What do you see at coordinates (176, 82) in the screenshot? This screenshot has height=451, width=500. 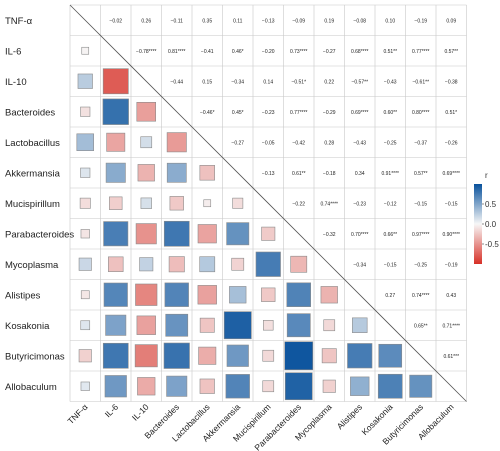 I see `corr-value-label: −0.44` at bounding box center [176, 82].